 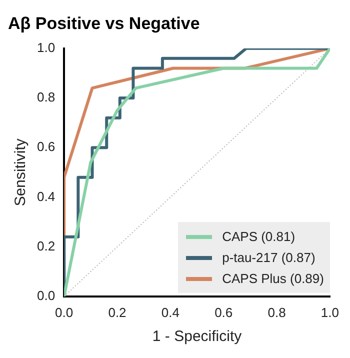 I want to click on x-tick-label: 0.8, so click(x=277, y=312).